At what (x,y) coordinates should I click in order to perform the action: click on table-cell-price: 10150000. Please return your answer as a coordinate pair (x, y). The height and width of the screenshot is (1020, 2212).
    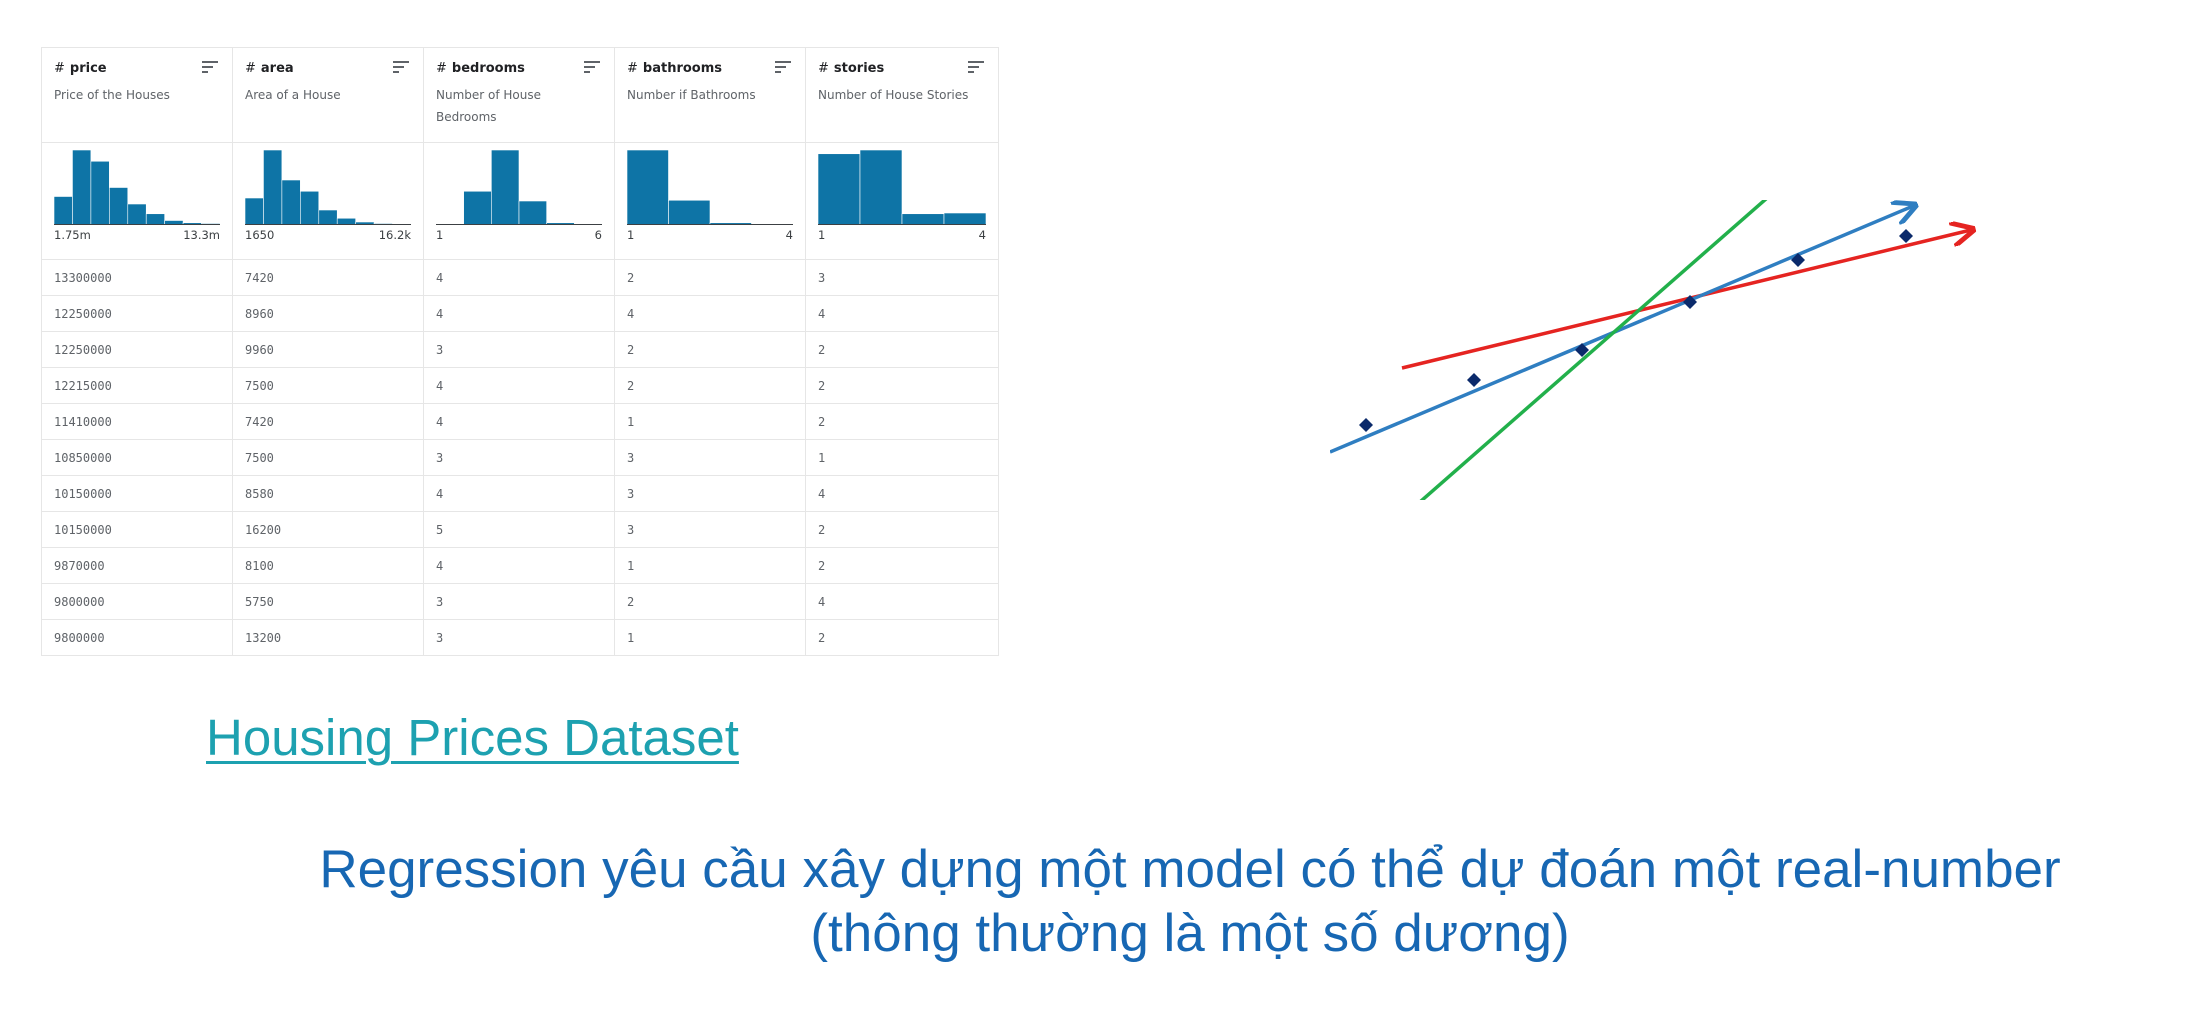
    Looking at the image, I should click on (137, 493).